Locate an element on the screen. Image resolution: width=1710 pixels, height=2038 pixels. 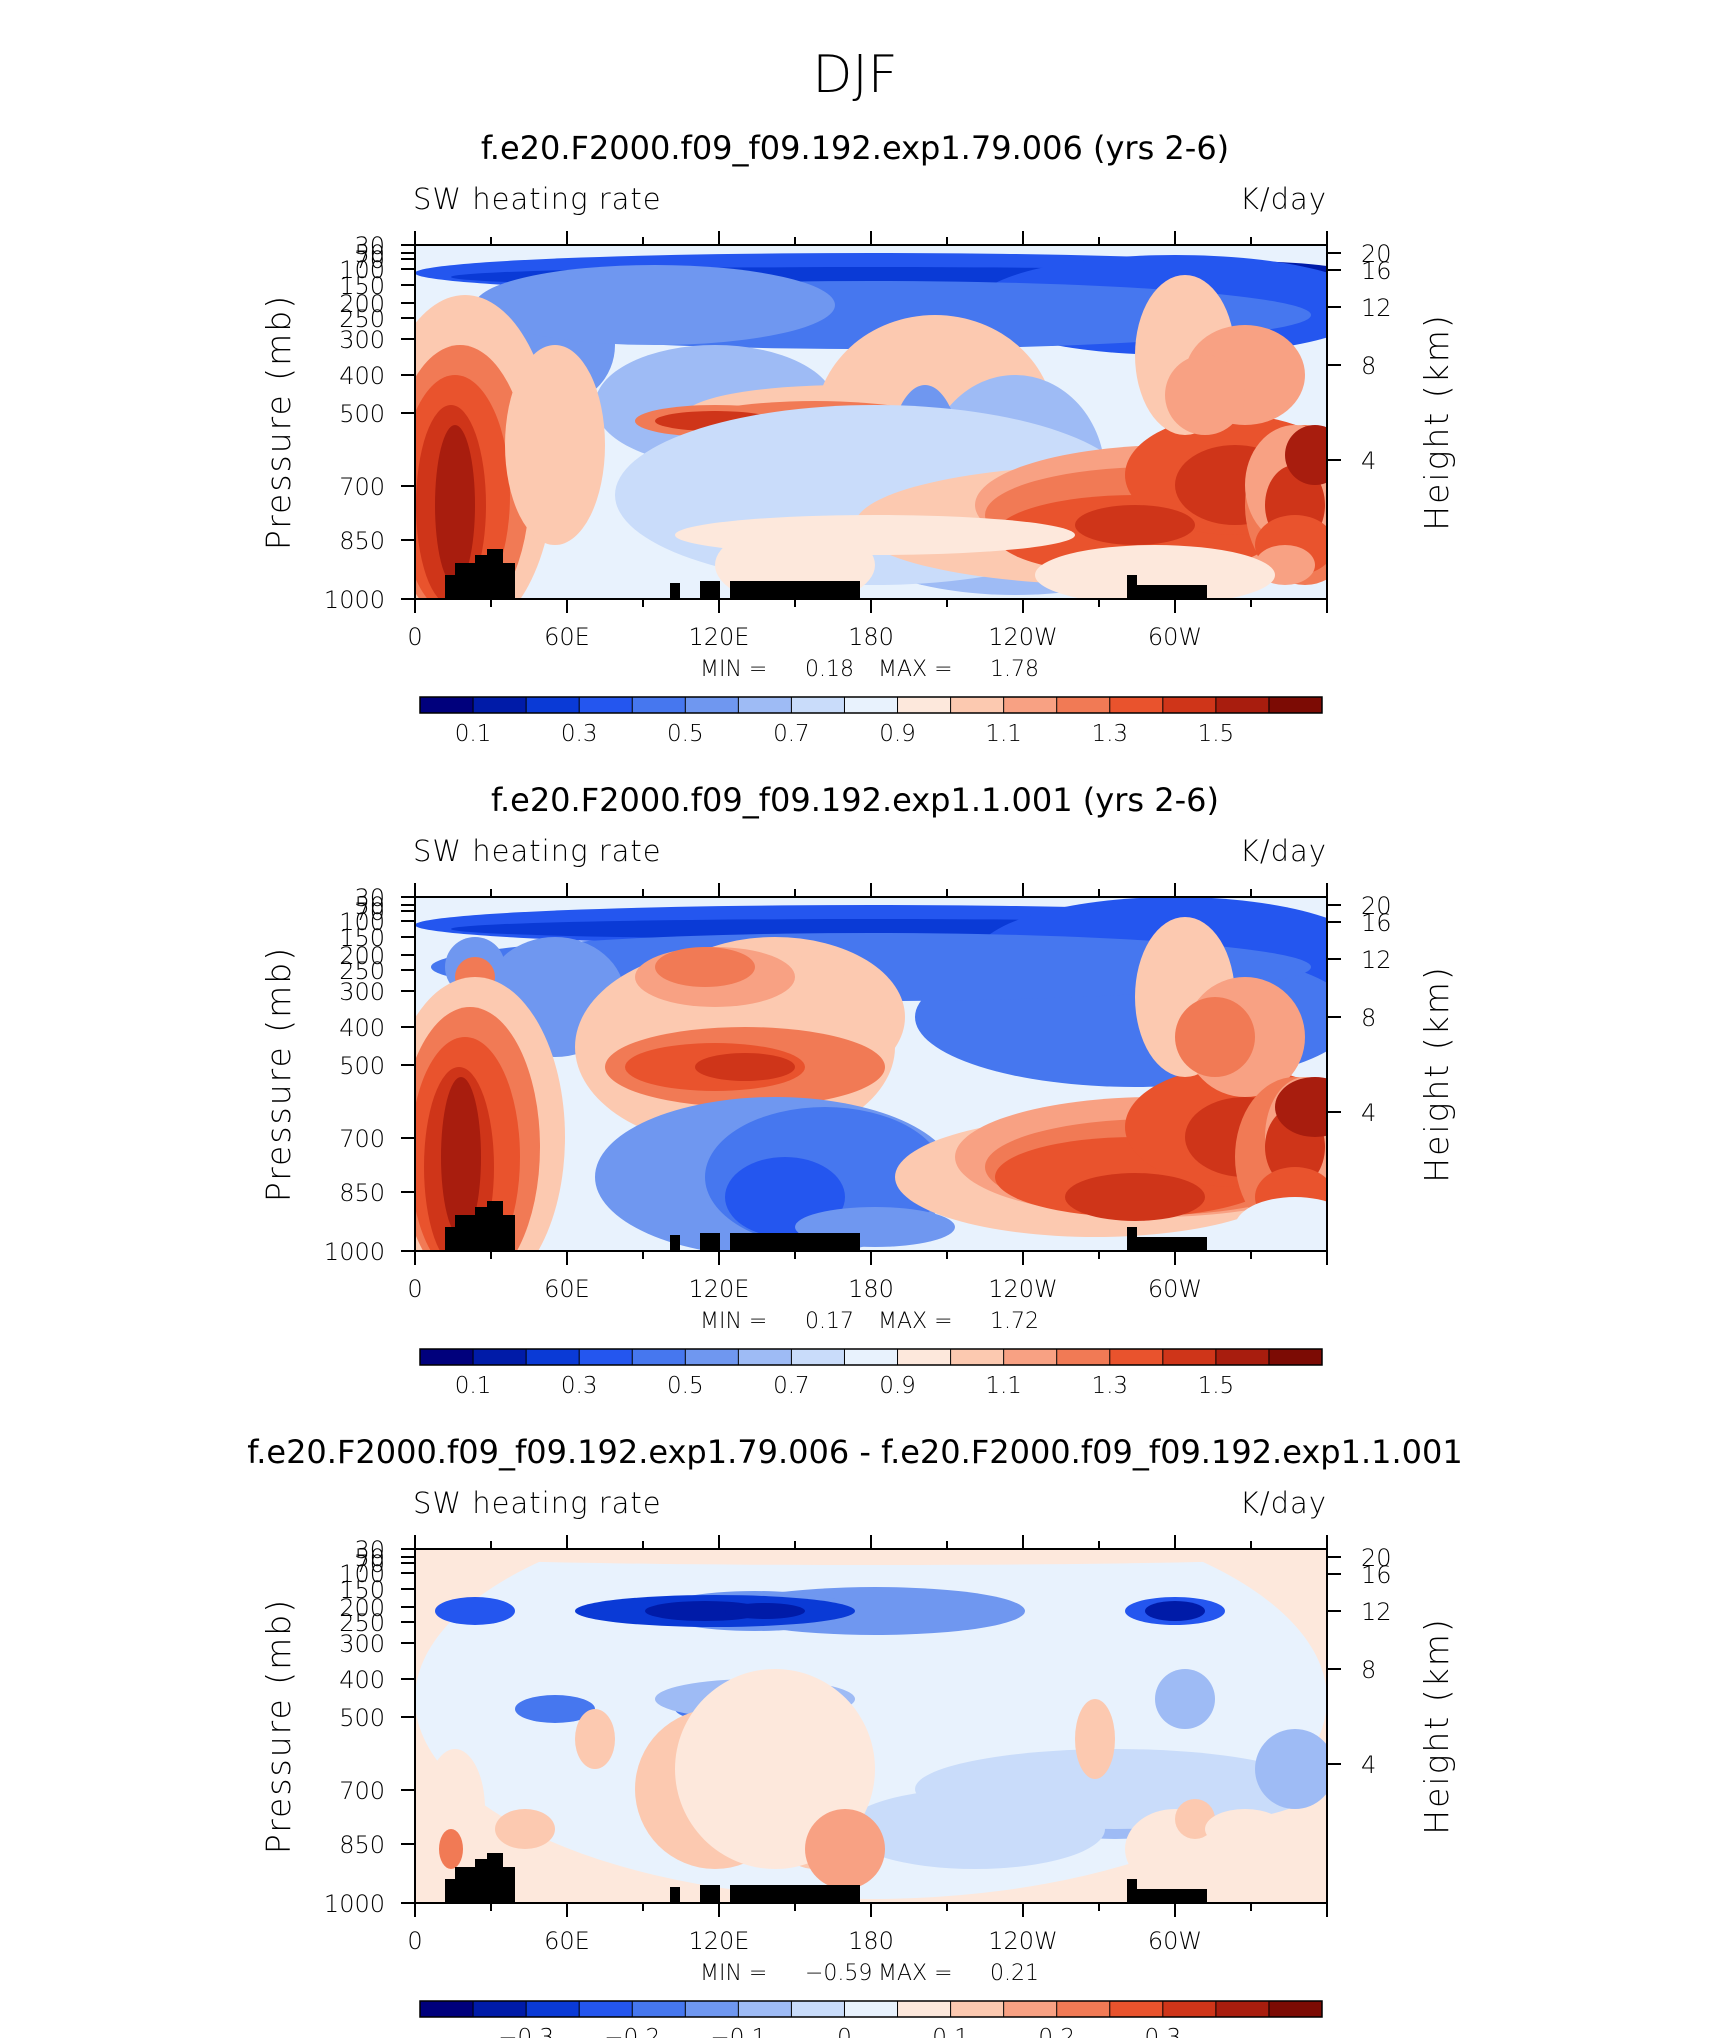
colorbar-tick-label: 1.1 is located at coordinates (1003, 1386).